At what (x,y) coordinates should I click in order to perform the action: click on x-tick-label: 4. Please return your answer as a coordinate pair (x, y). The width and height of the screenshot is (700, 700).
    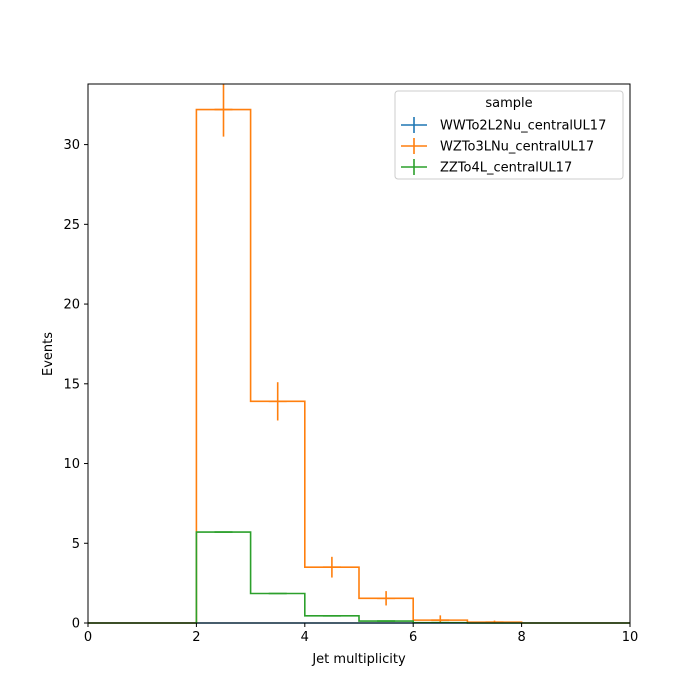
    Looking at the image, I should click on (305, 637).